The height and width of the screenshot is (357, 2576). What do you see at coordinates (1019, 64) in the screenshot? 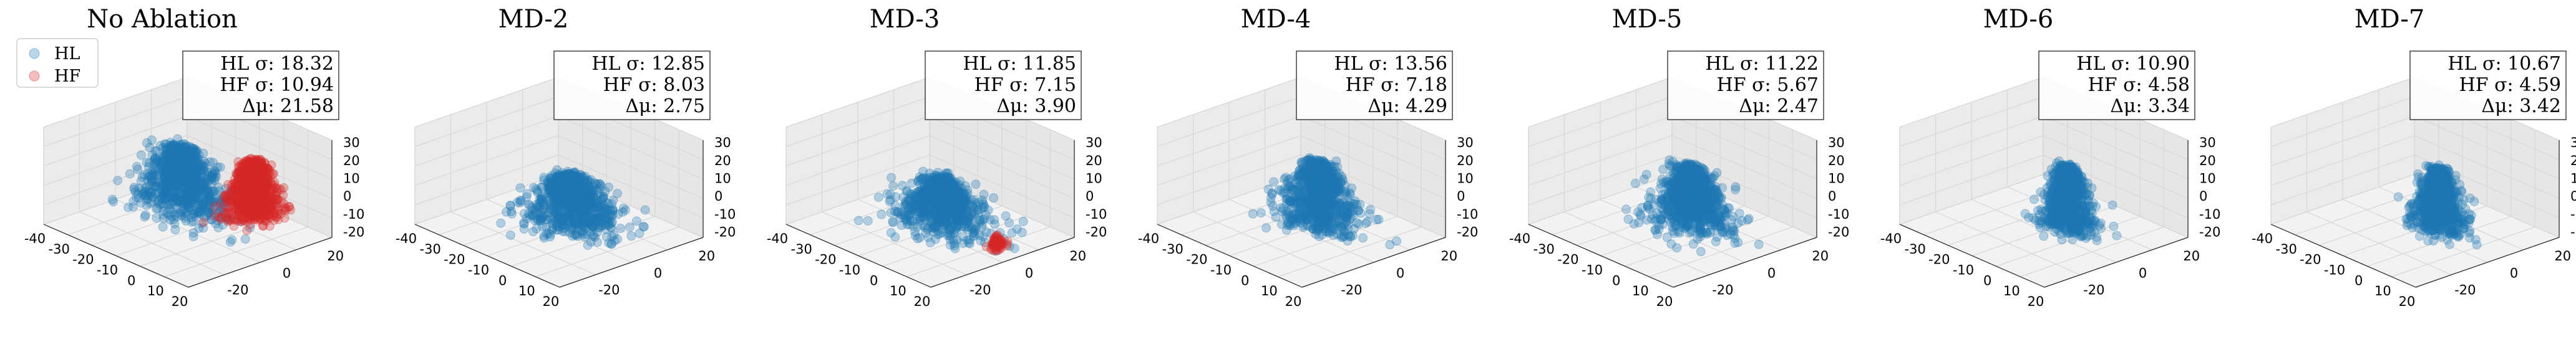
I see `stat-hl-sigma: HL σ: 11.85` at bounding box center [1019, 64].